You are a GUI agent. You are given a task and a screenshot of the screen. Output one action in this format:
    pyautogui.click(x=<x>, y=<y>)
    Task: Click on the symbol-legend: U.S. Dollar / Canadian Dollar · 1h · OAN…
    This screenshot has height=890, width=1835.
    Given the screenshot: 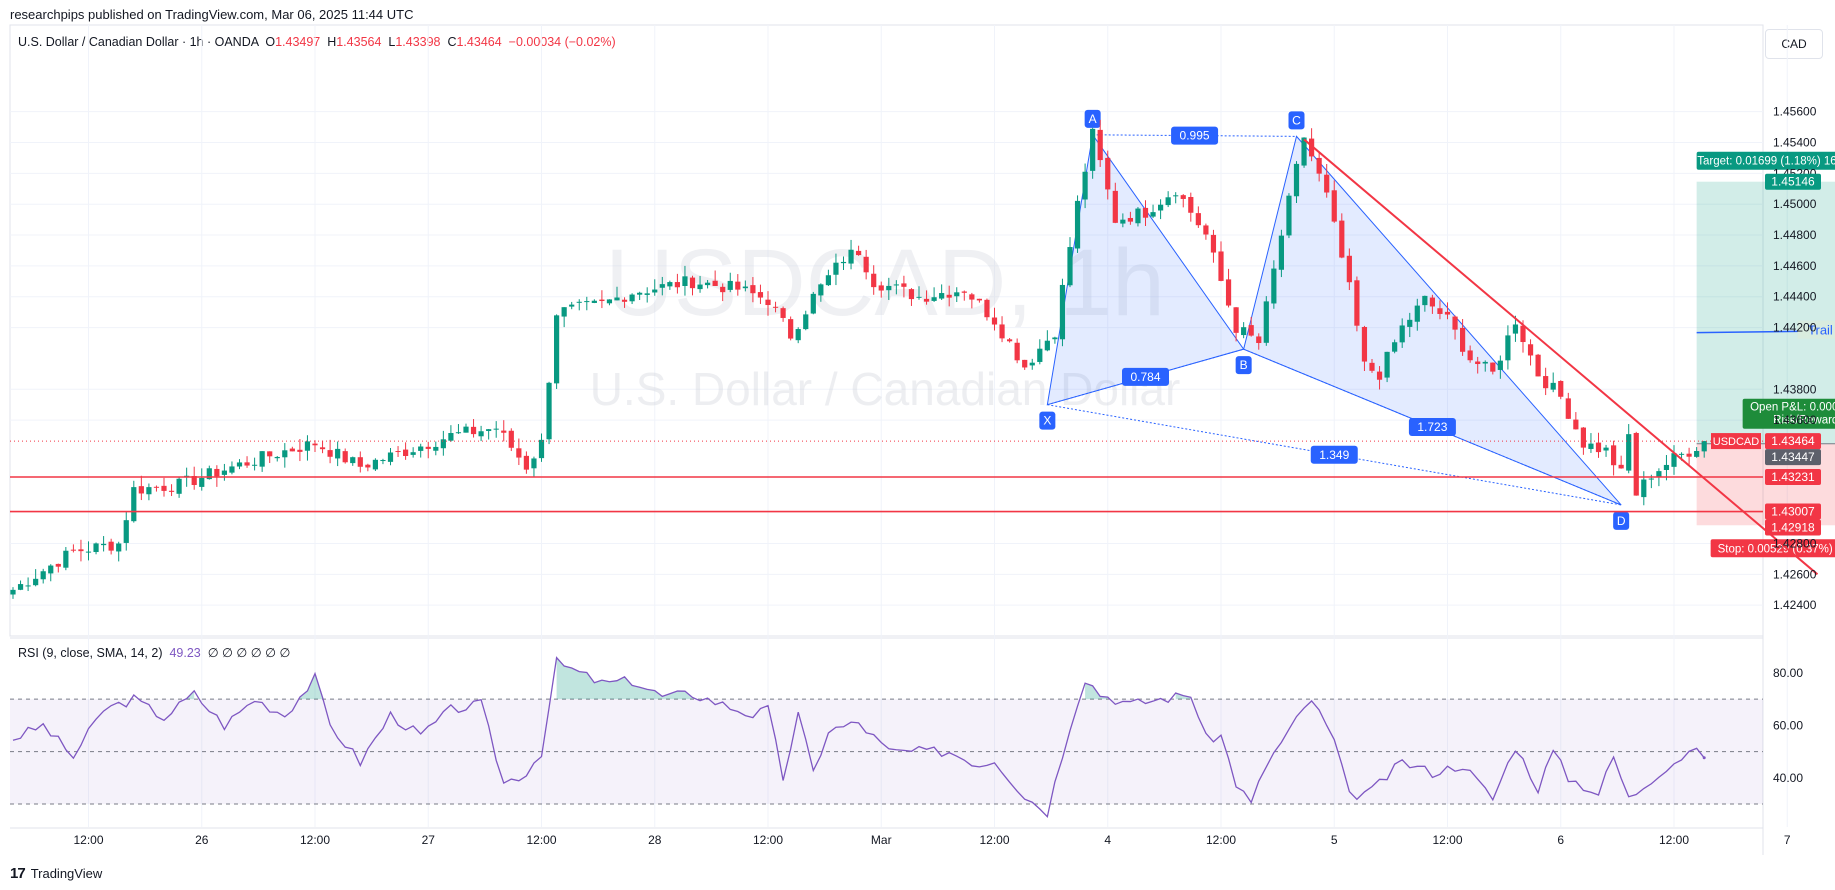 What is the action you would take?
    pyautogui.click(x=317, y=42)
    